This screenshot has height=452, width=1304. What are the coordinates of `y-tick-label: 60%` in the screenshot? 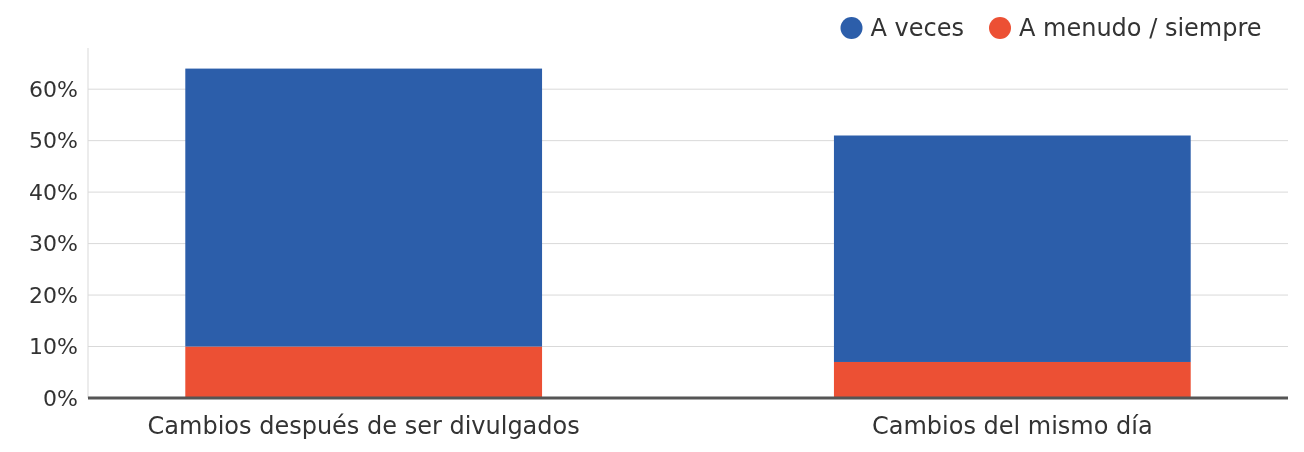 It's located at (53, 89).